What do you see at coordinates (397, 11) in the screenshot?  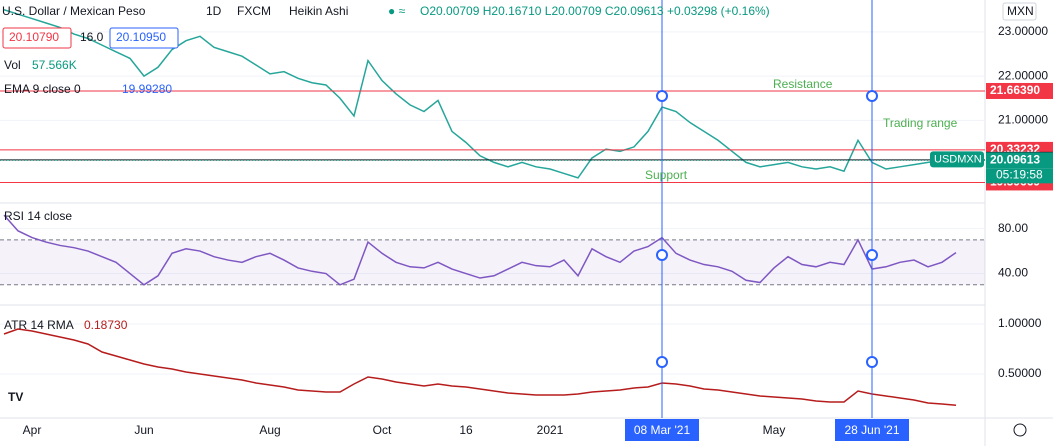 I see `status-icons: ● ≈` at bounding box center [397, 11].